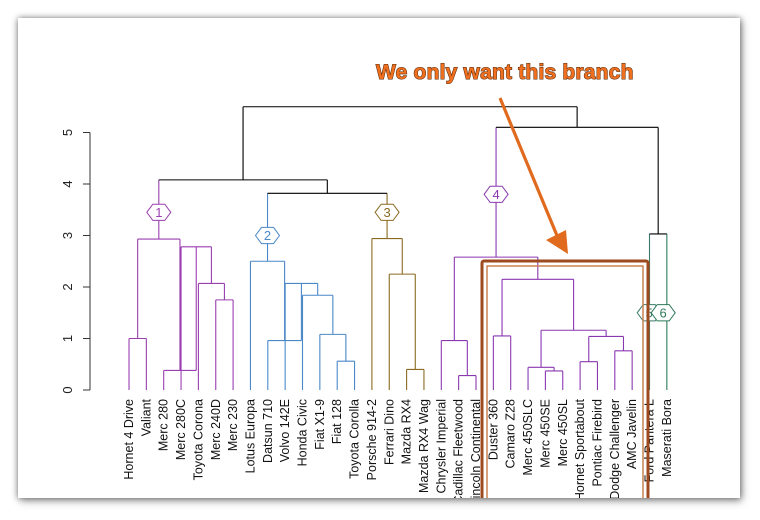 This screenshot has height=520, width=760. I want to click on leaf-label: Merc 450SL, so click(563, 432).